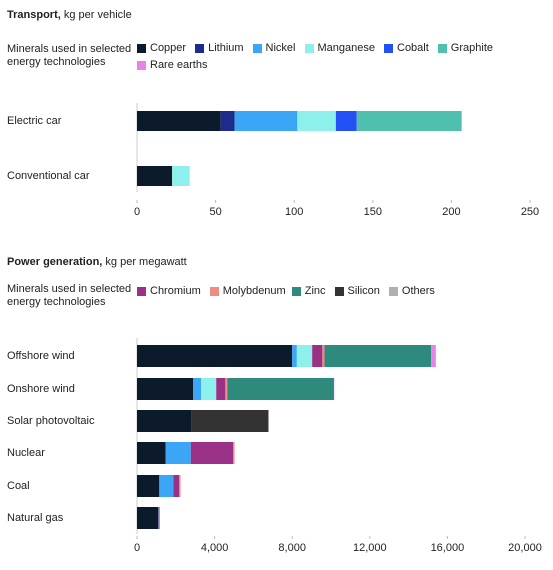 This screenshot has width=553, height=570. I want to click on legend-label: Chromium, so click(175, 291).